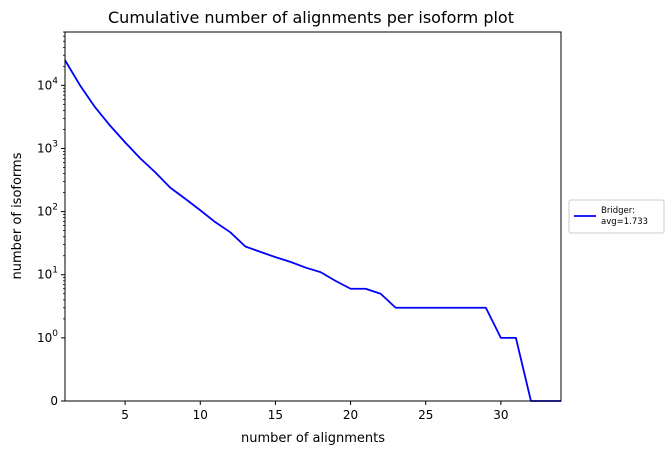 The image size is (671, 455). I want to click on y-tick-label: 10², so click(47, 211).